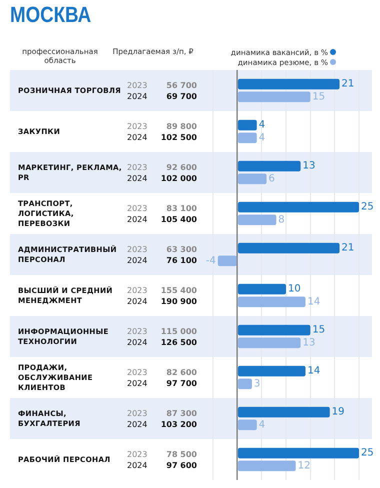 Image resolution: width=380 pixels, height=488 pixels. Describe the element at coordinates (162, 331) in the screenshot. I see `text: 2023 115 000` at that location.